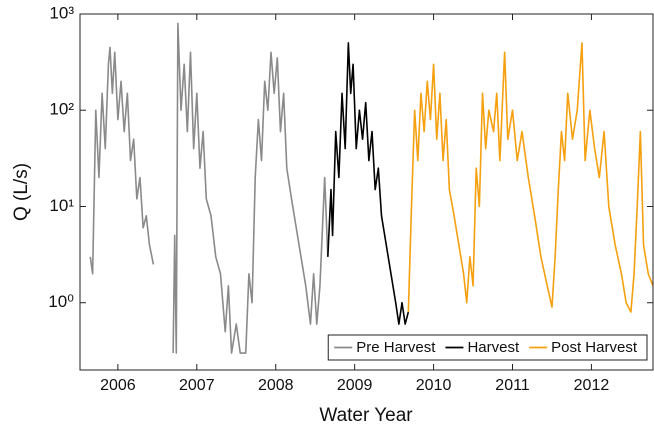  What do you see at coordinates (61, 301) in the screenshot?
I see `y-tick-label: 10⁰` at bounding box center [61, 301].